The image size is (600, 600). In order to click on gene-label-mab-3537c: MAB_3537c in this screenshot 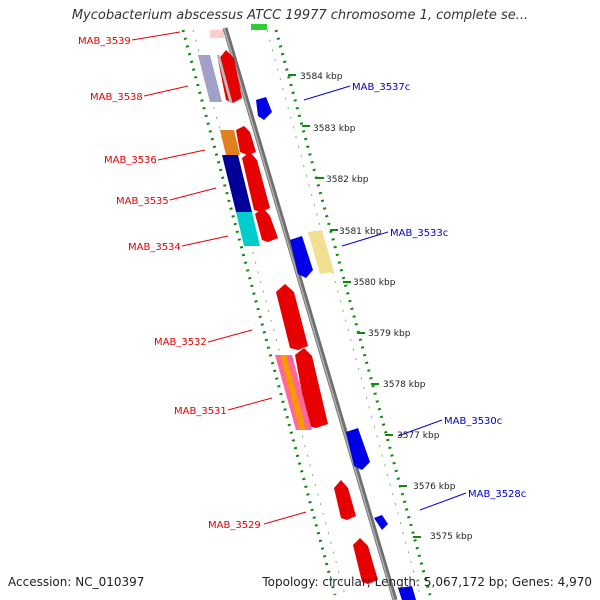, I will do `click(381, 87)`.